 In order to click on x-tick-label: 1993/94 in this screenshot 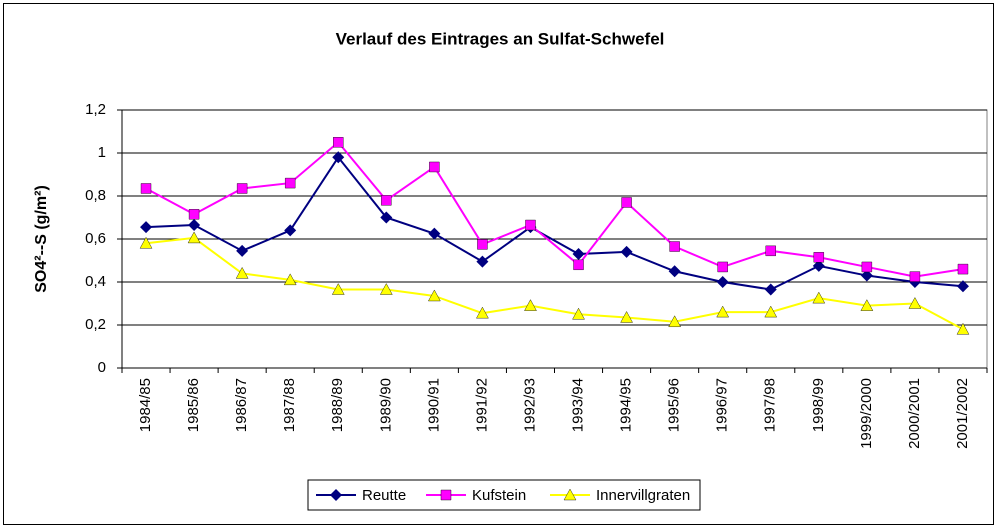, I will do `click(577, 405)`.